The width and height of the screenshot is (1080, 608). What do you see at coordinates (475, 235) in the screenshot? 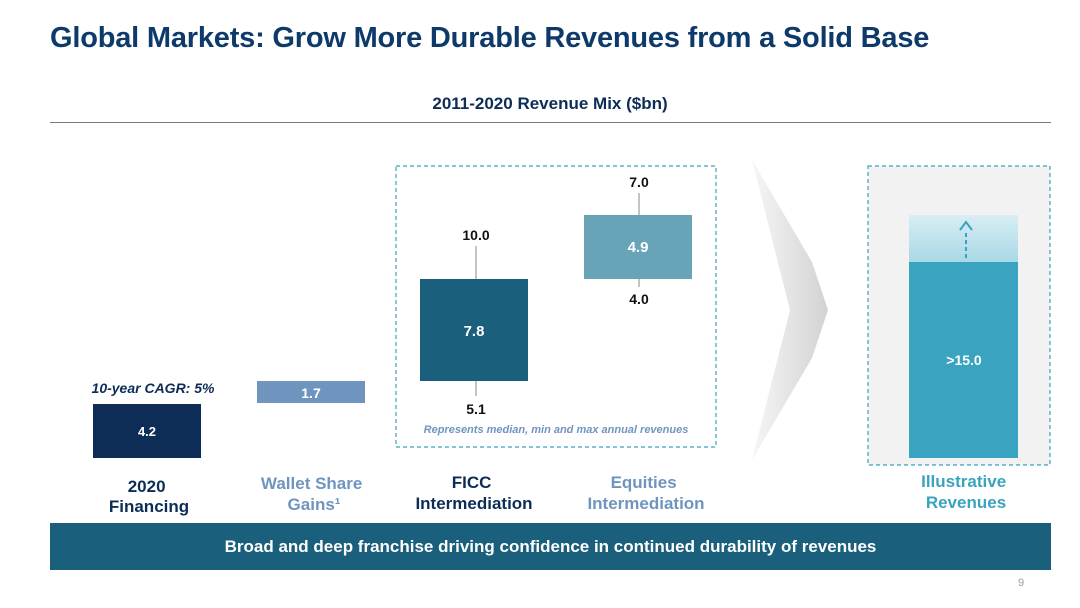
I see `ficc-max-label: 10.0` at bounding box center [475, 235].